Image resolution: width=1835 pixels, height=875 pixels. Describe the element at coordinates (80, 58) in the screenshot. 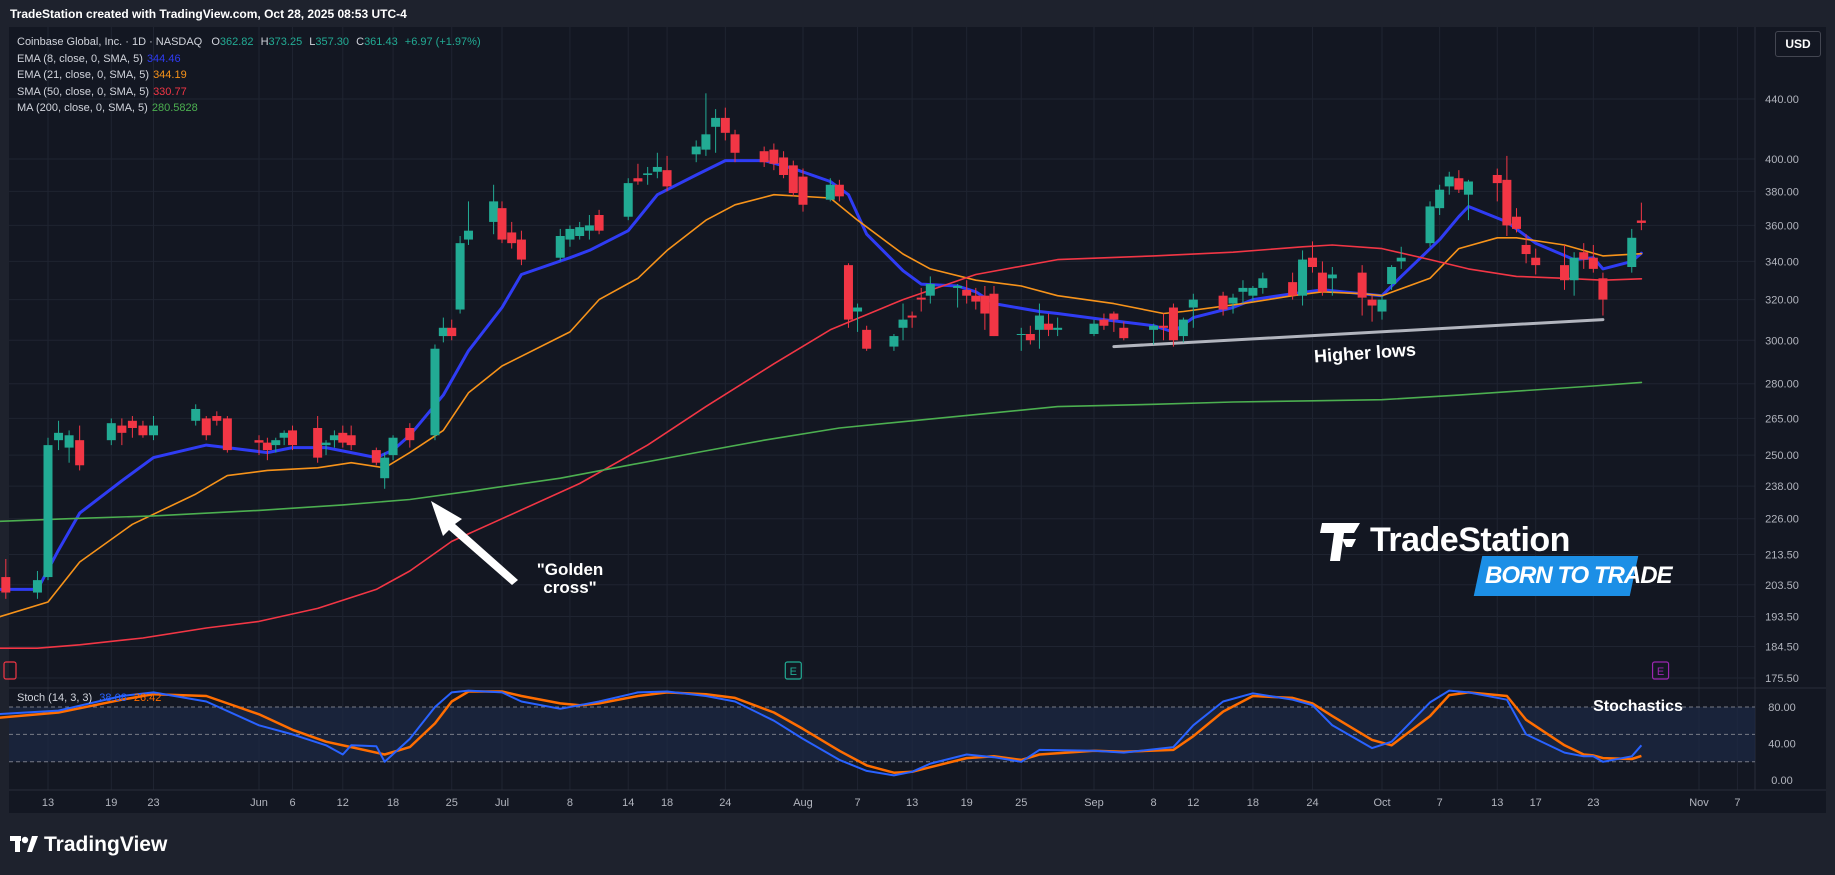

I see `indicator-label: EMA (8, close, 0, SMA, 5)` at that location.